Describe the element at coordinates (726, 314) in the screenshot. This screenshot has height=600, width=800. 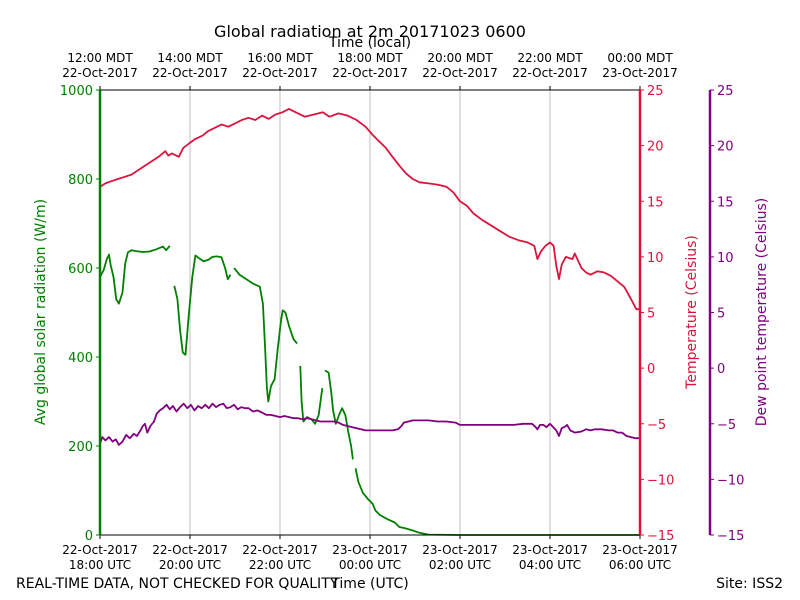
I see `dewpoint-axis: −15 −10 −5 0 5 10 15 20 25` at that location.